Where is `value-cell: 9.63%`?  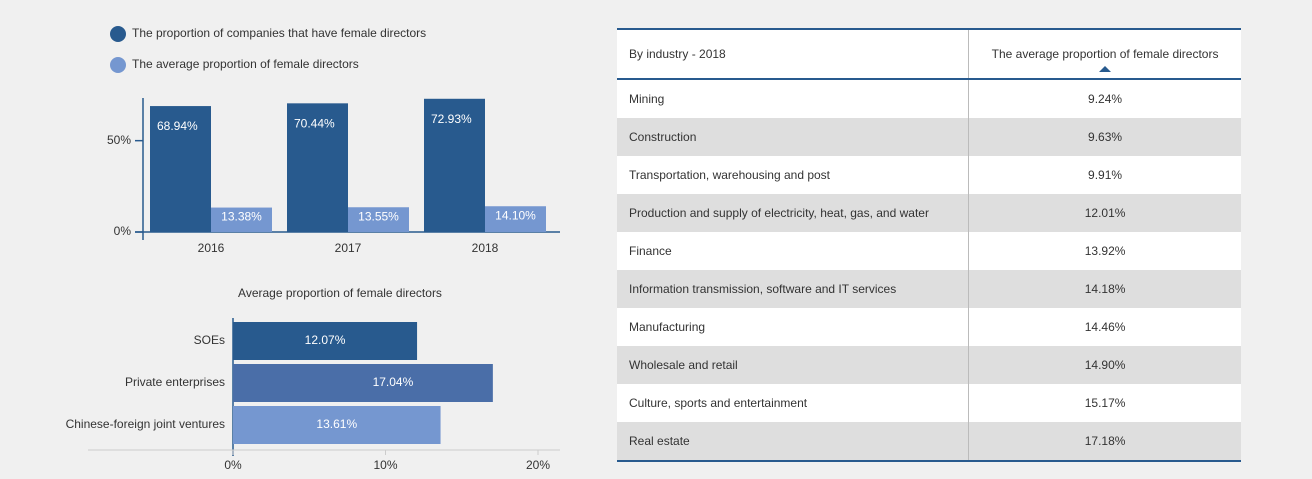 value-cell: 9.63% is located at coordinates (1104, 137).